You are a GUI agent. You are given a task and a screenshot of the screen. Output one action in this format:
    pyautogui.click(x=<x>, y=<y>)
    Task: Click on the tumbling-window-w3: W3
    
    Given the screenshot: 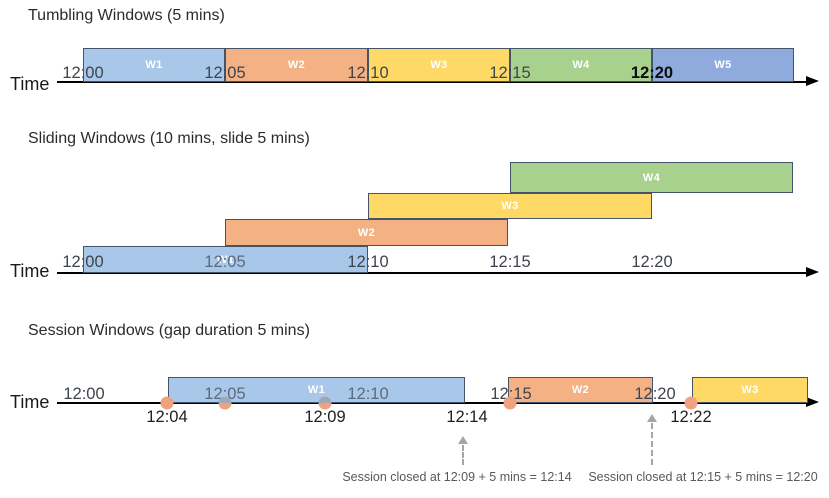 What is the action you would take?
    pyautogui.click(x=439, y=65)
    